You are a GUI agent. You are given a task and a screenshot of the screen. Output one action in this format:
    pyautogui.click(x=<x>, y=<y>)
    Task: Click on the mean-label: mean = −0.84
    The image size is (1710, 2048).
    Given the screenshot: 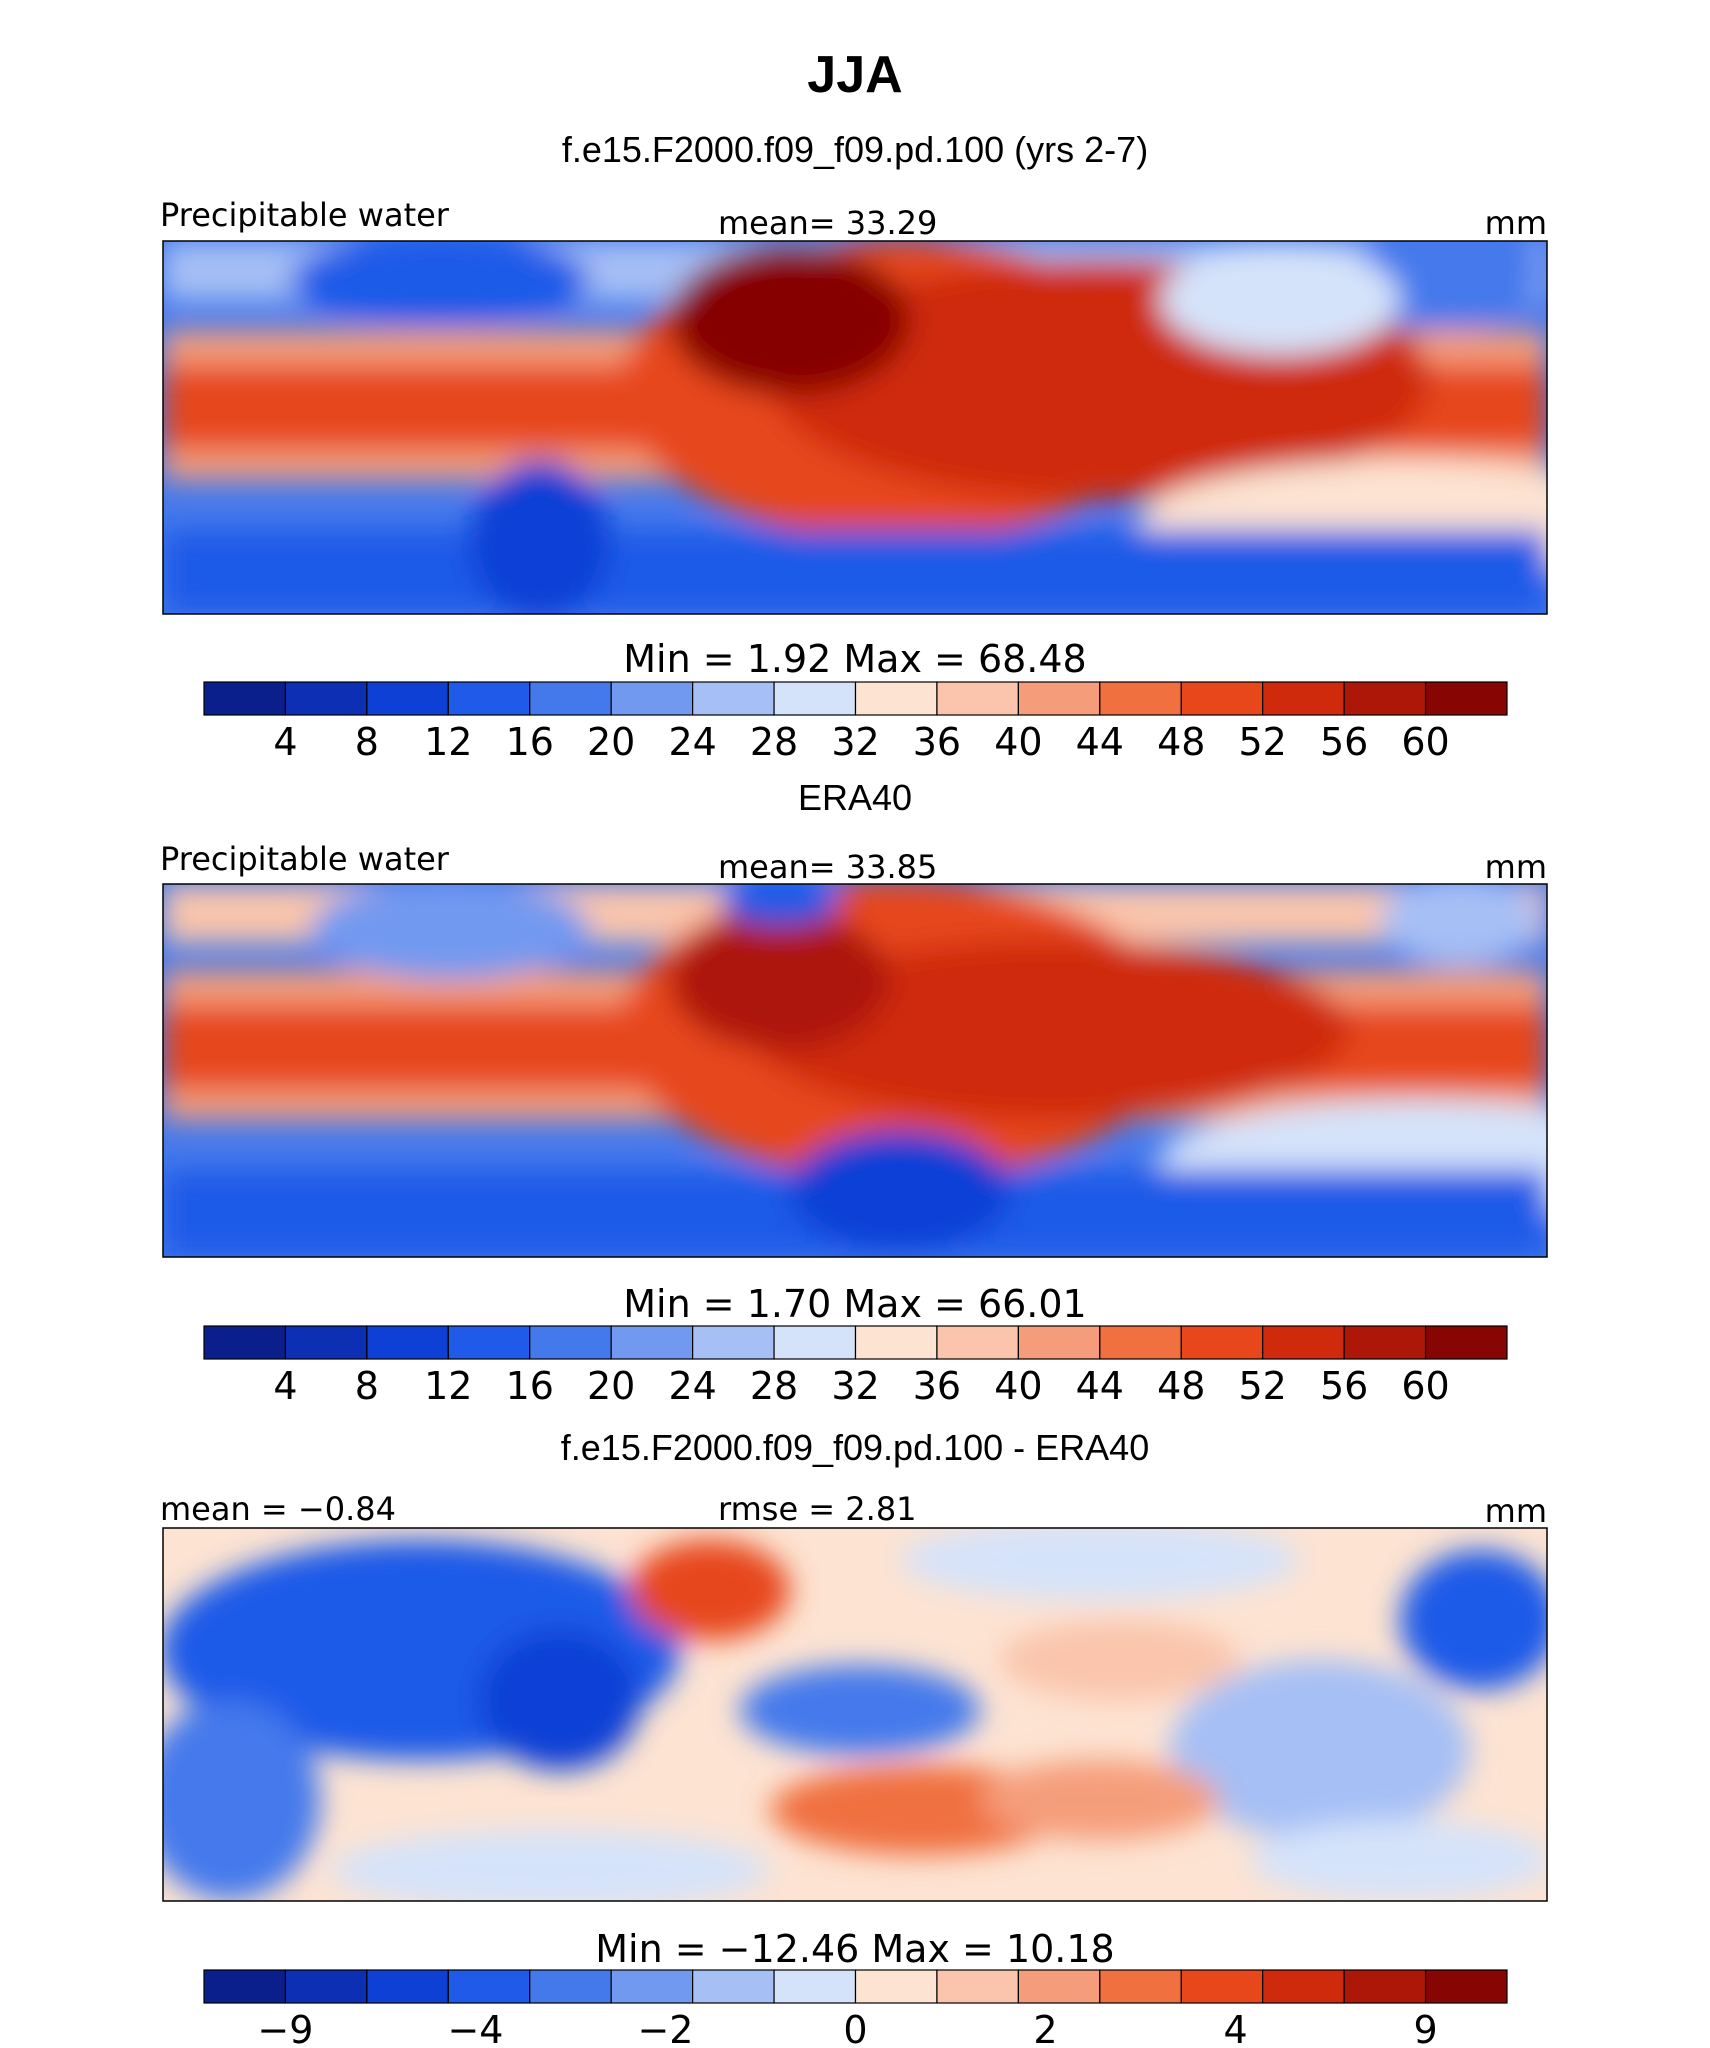 What is the action you would take?
    pyautogui.click(x=278, y=1509)
    